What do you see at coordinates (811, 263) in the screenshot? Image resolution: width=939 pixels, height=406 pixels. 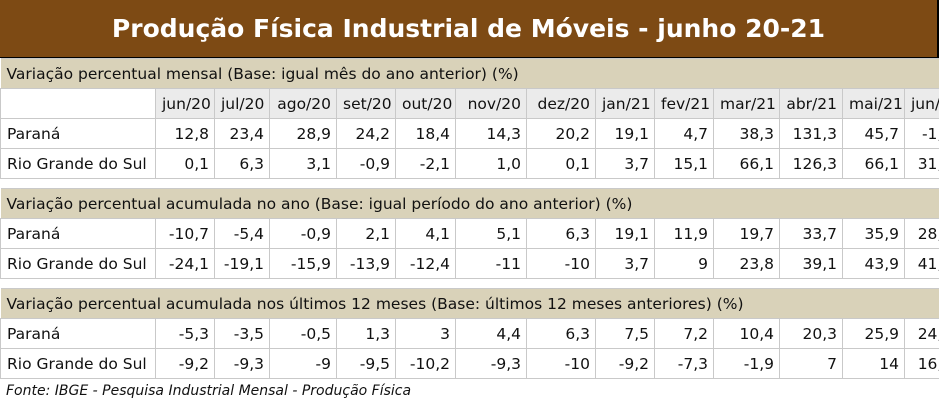 I see `table-cell: 39,1` at bounding box center [811, 263].